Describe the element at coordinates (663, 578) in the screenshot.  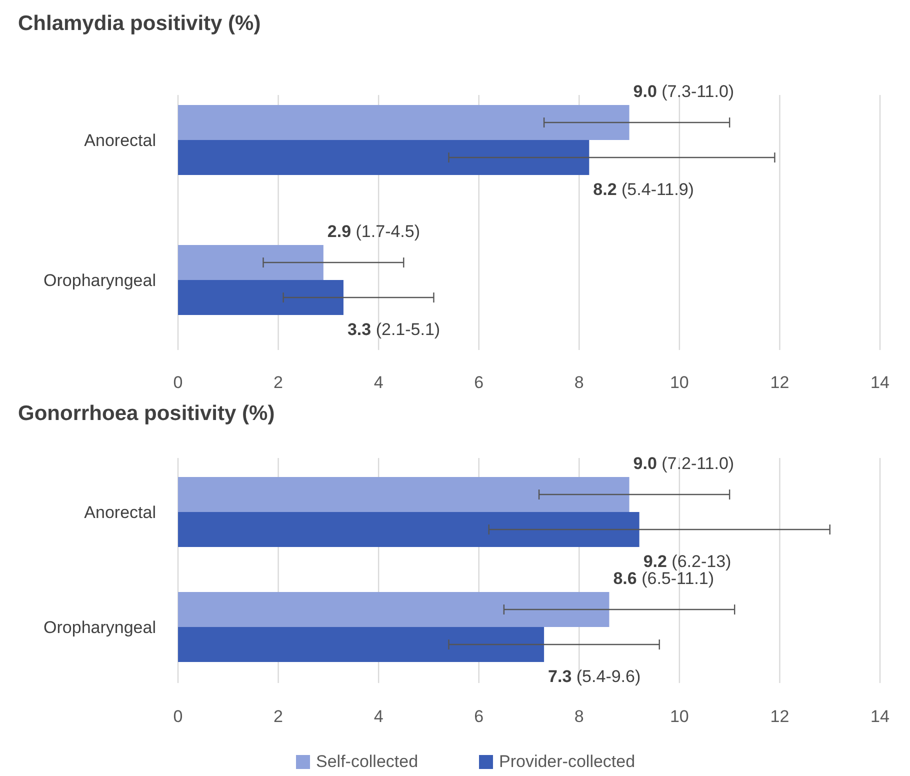
I see `data-label: 8.6 (6.5-11.1)` at that location.